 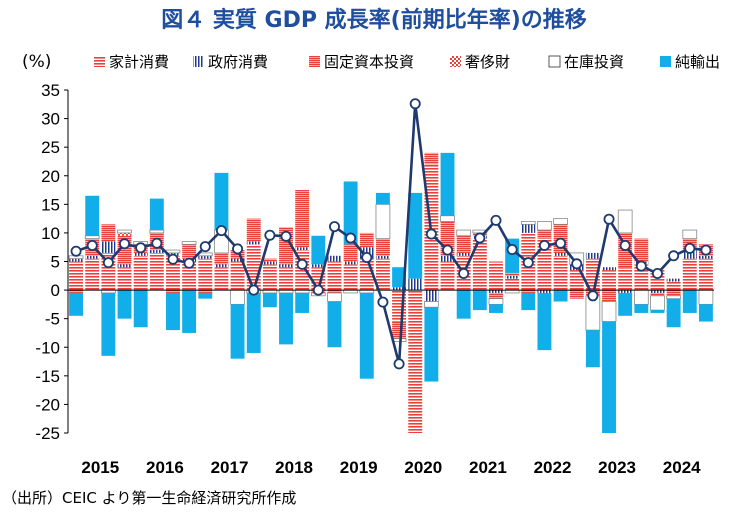 What do you see at coordinates (544, 226) in the screenshot?
I see `bar-segment: 在庫投資 2022Q2: 1.5` at bounding box center [544, 226].